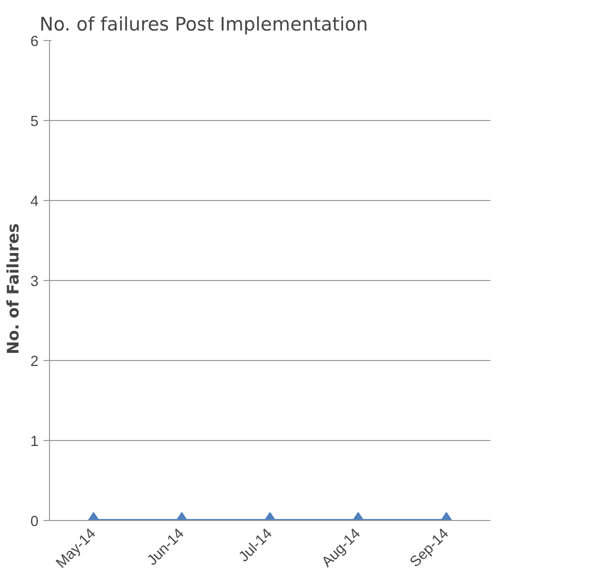 The height and width of the screenshot is (586, 606). Describe the element at coordinates (204, 25) in the screenshot. I see `chart-title: No. of failures Post Implementation` at that location.